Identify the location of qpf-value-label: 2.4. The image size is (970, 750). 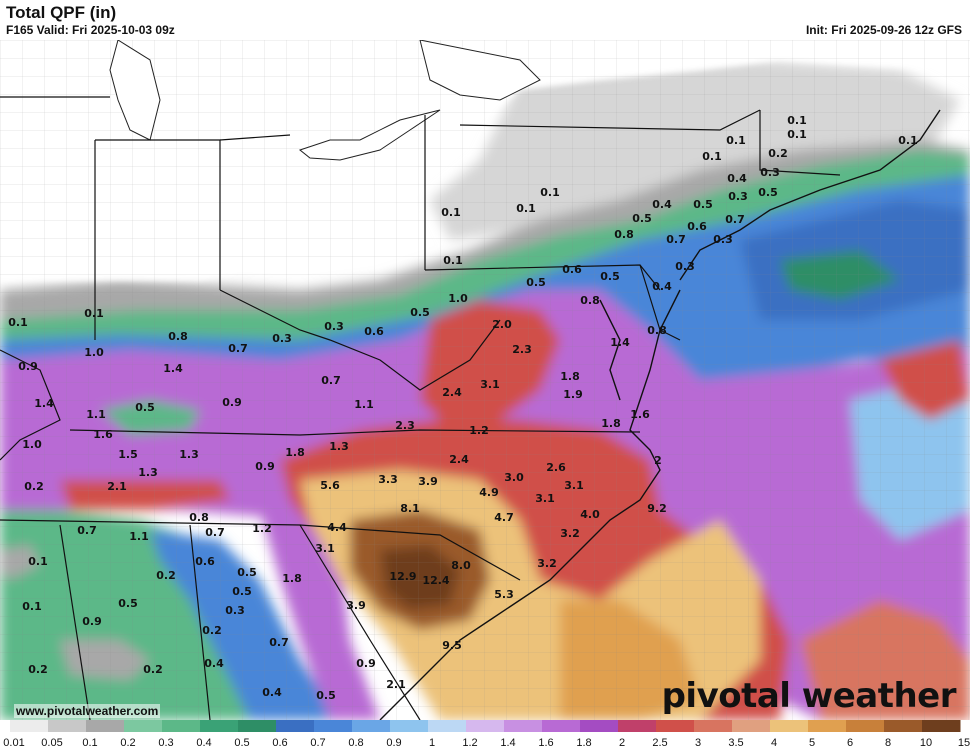
(452, 392).